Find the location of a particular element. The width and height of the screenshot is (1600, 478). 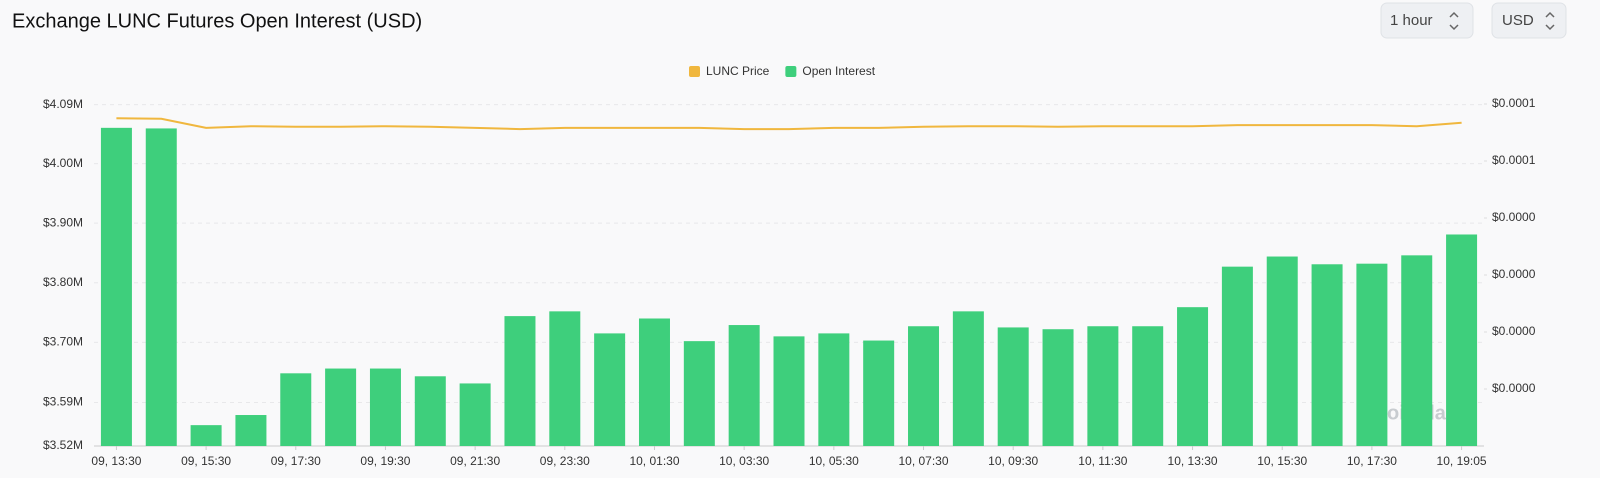

currency-label: USD is located at coordinates (1518, 20).